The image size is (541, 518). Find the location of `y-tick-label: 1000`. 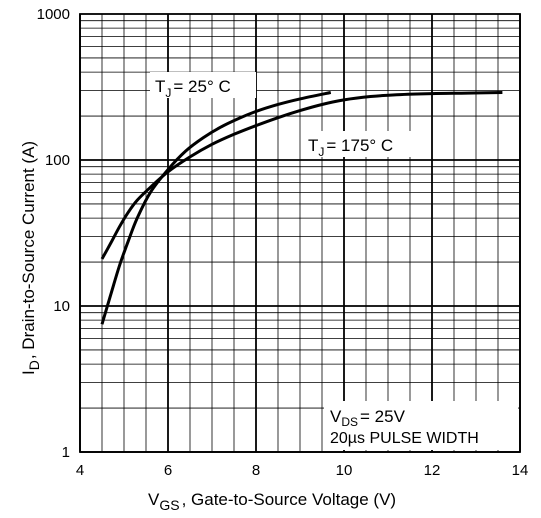

y-tick-label: 1000 is located at coordinates (53, 14).